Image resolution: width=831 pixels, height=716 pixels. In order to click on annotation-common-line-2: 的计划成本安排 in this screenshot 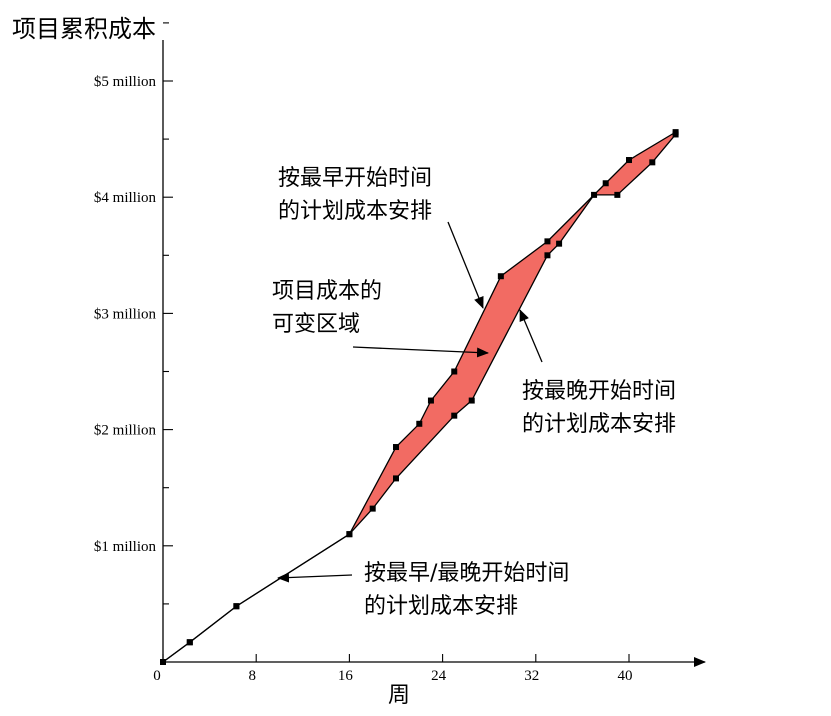, I will do `click(441, 606)`.